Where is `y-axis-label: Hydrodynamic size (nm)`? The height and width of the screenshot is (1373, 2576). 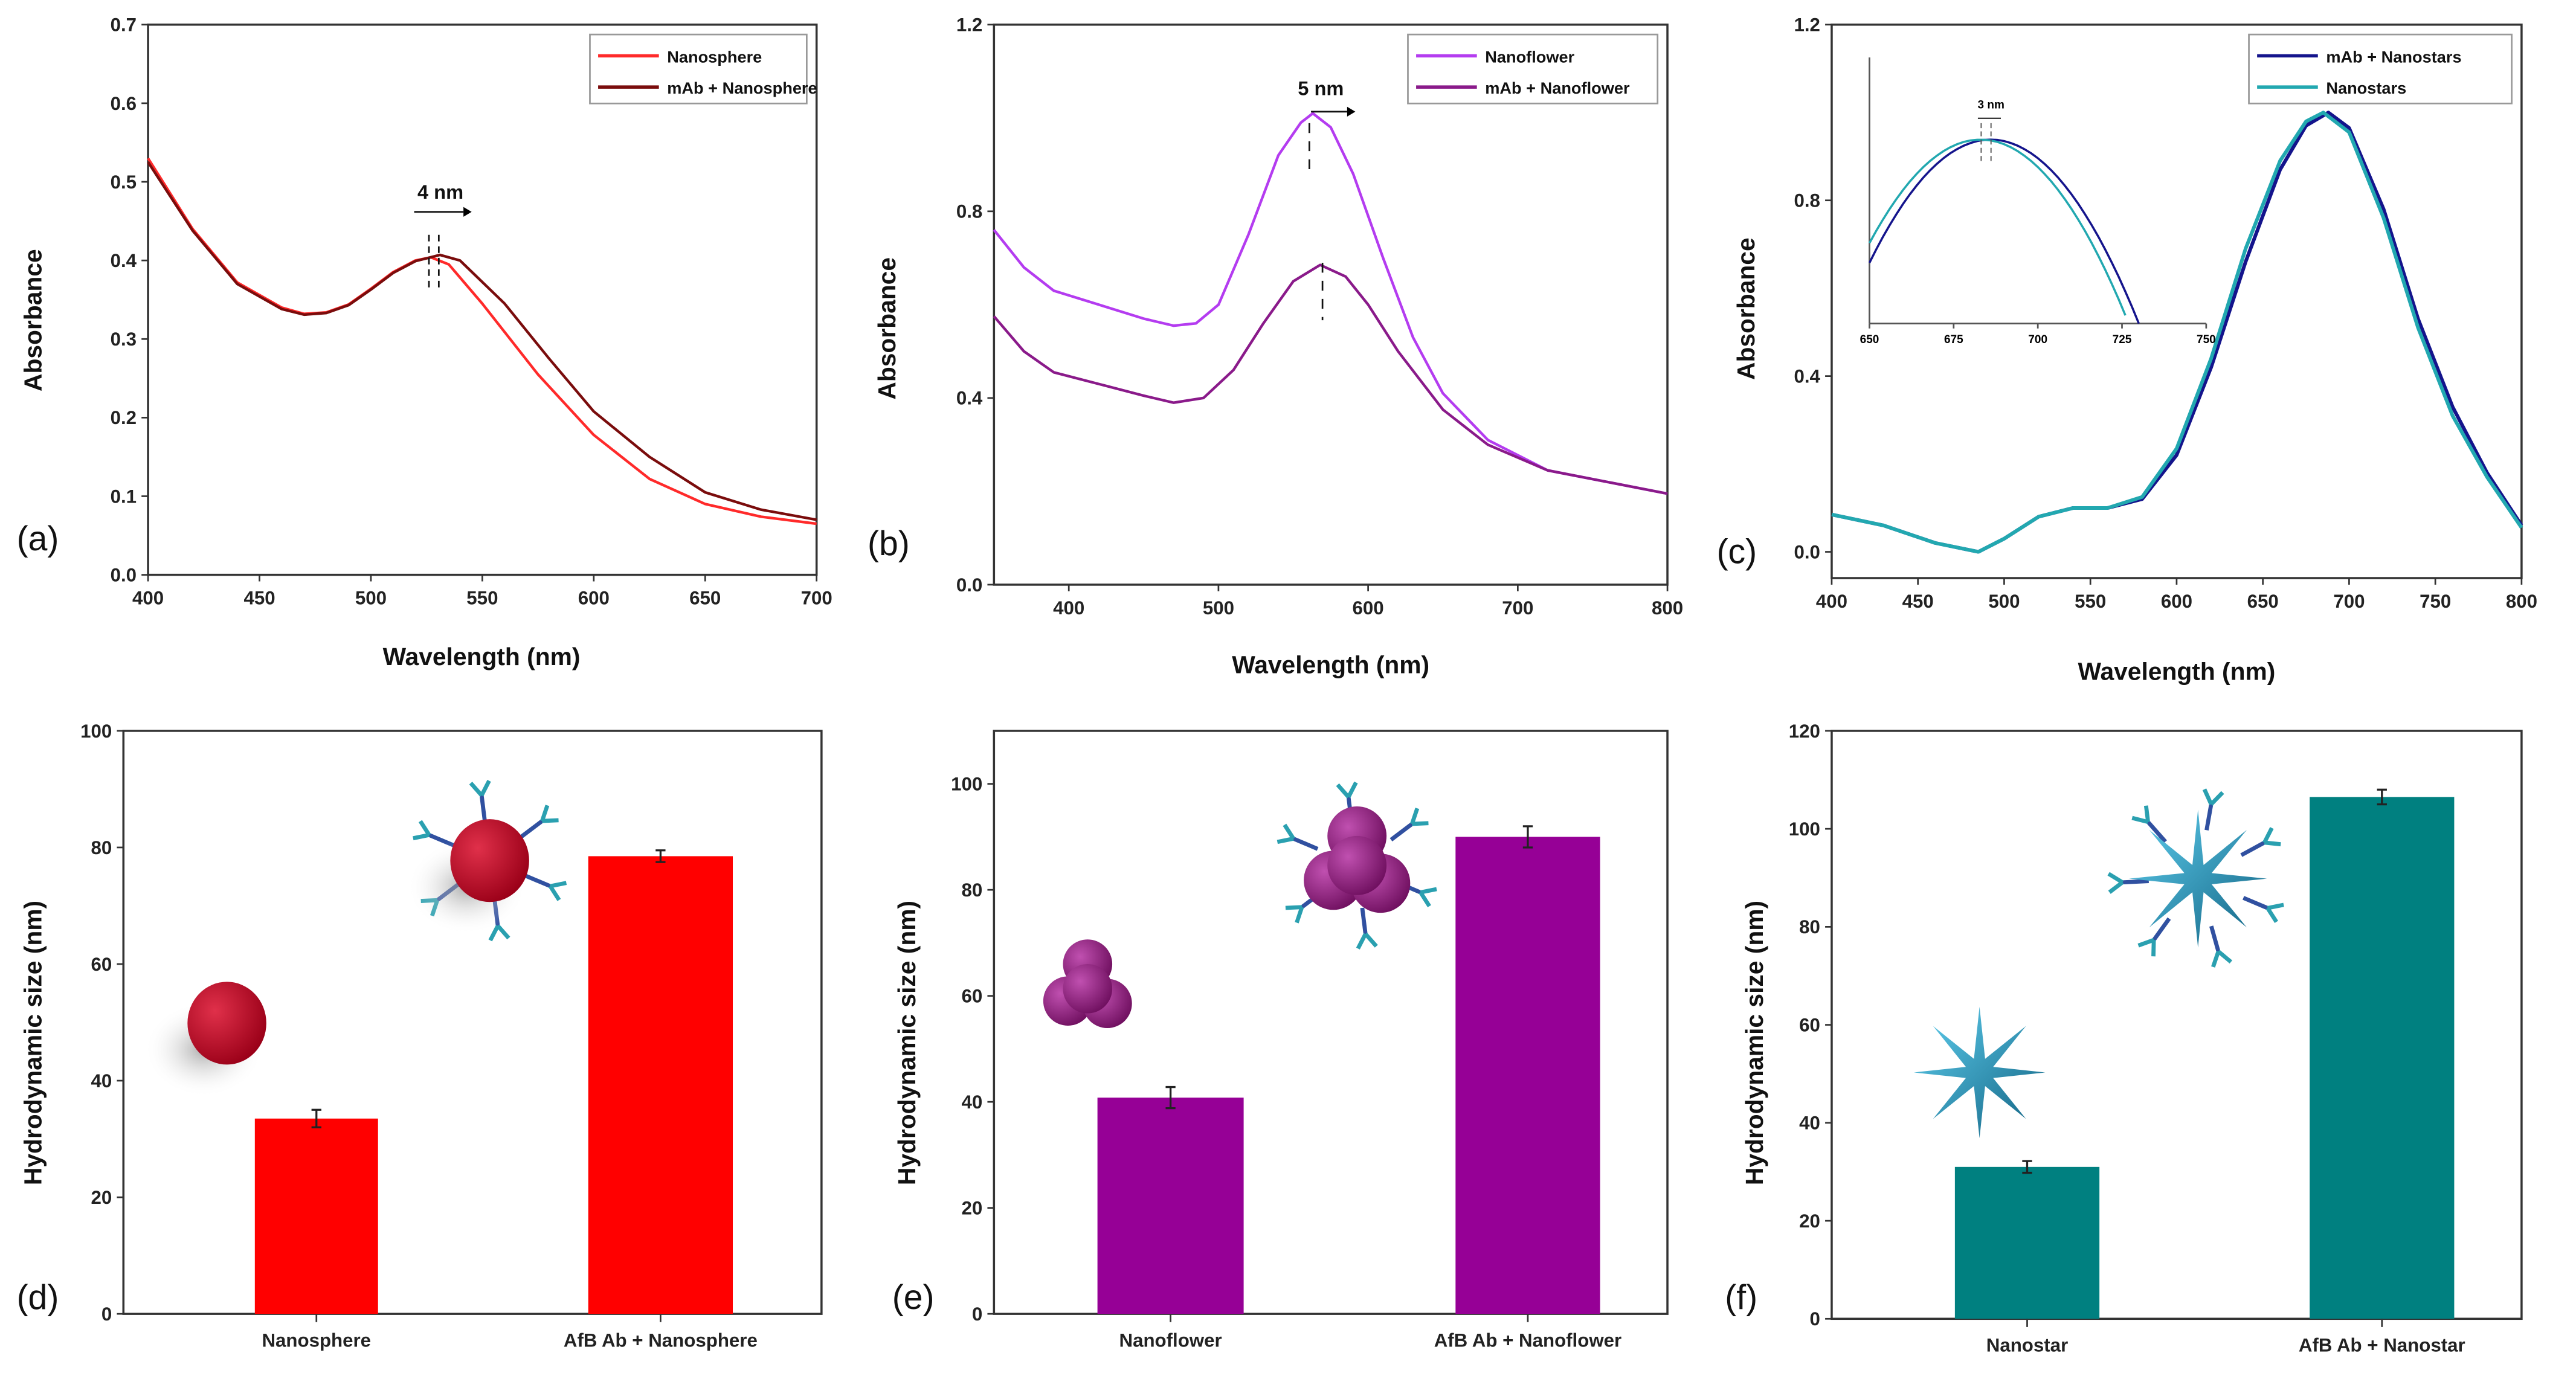 y-axis-label: Hydrodynamic size (nm) is located at coordinates (1754, 1043).